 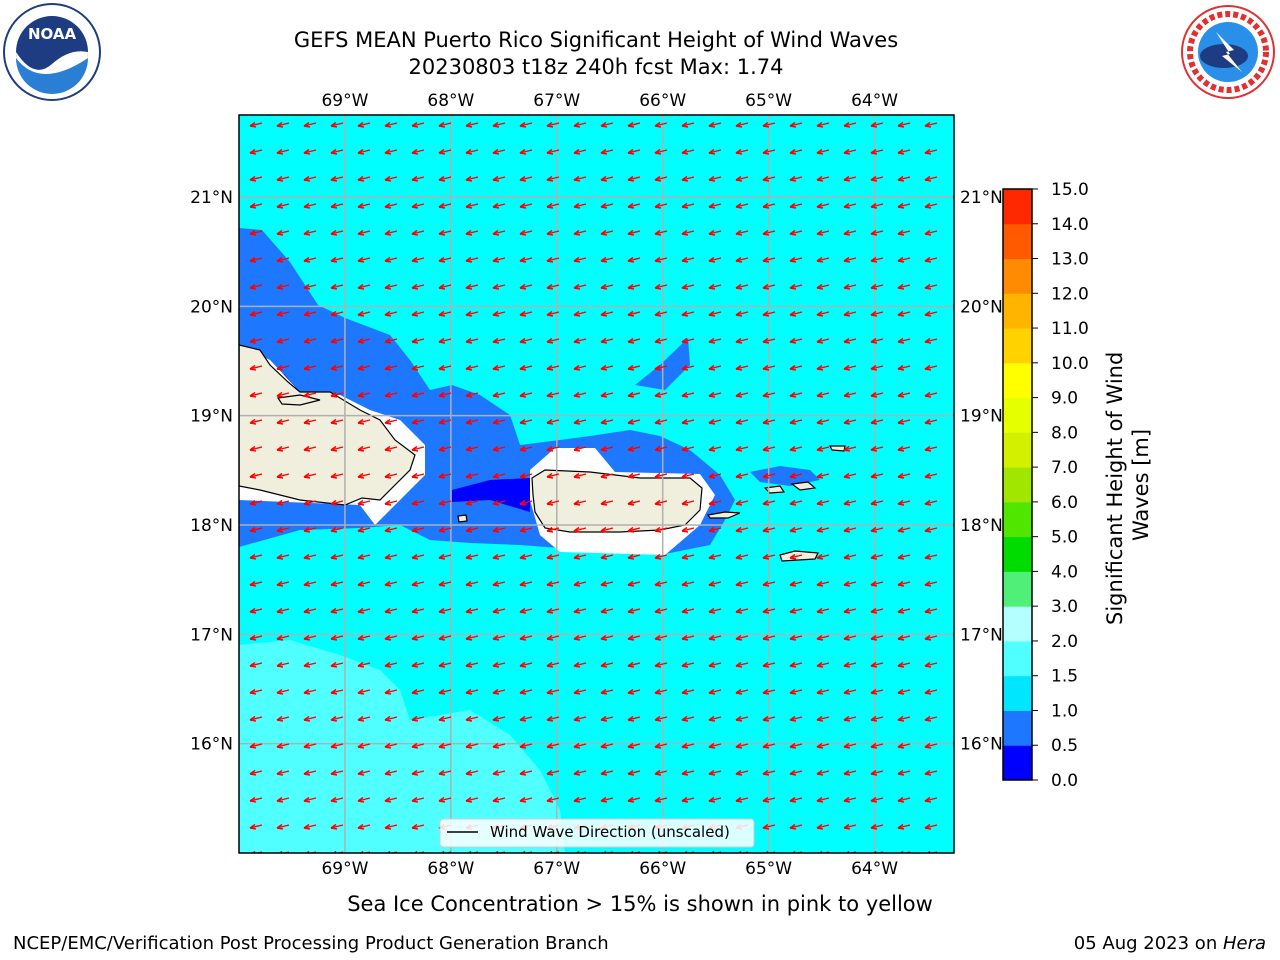 I want to click on colorbar-tick-label: 1.5, so click(x=1064, y=677).